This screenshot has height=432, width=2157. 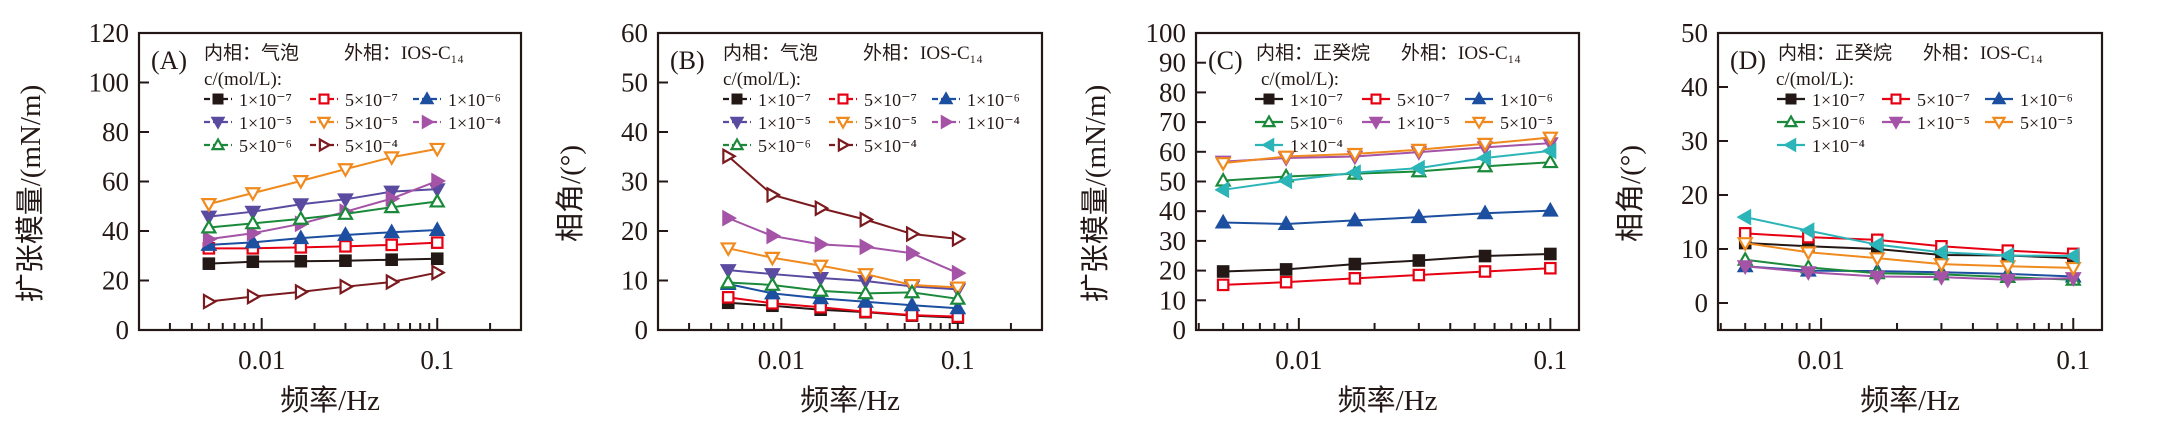 What do you see at coordinates (1791, 99) in the screenshot?
I see `legend-marker-square-icon` at bounding box center [1791, 99].